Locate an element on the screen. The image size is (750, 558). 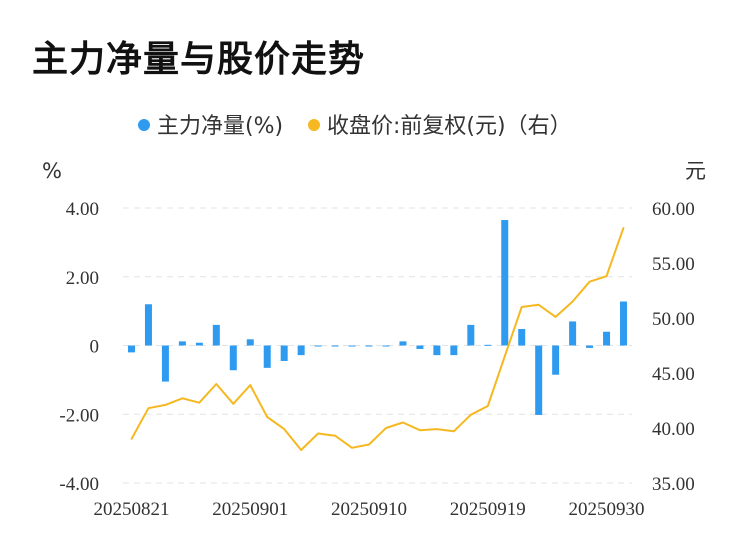
y-left-tick-label: -2.00 is located at coordinates (79, 415).